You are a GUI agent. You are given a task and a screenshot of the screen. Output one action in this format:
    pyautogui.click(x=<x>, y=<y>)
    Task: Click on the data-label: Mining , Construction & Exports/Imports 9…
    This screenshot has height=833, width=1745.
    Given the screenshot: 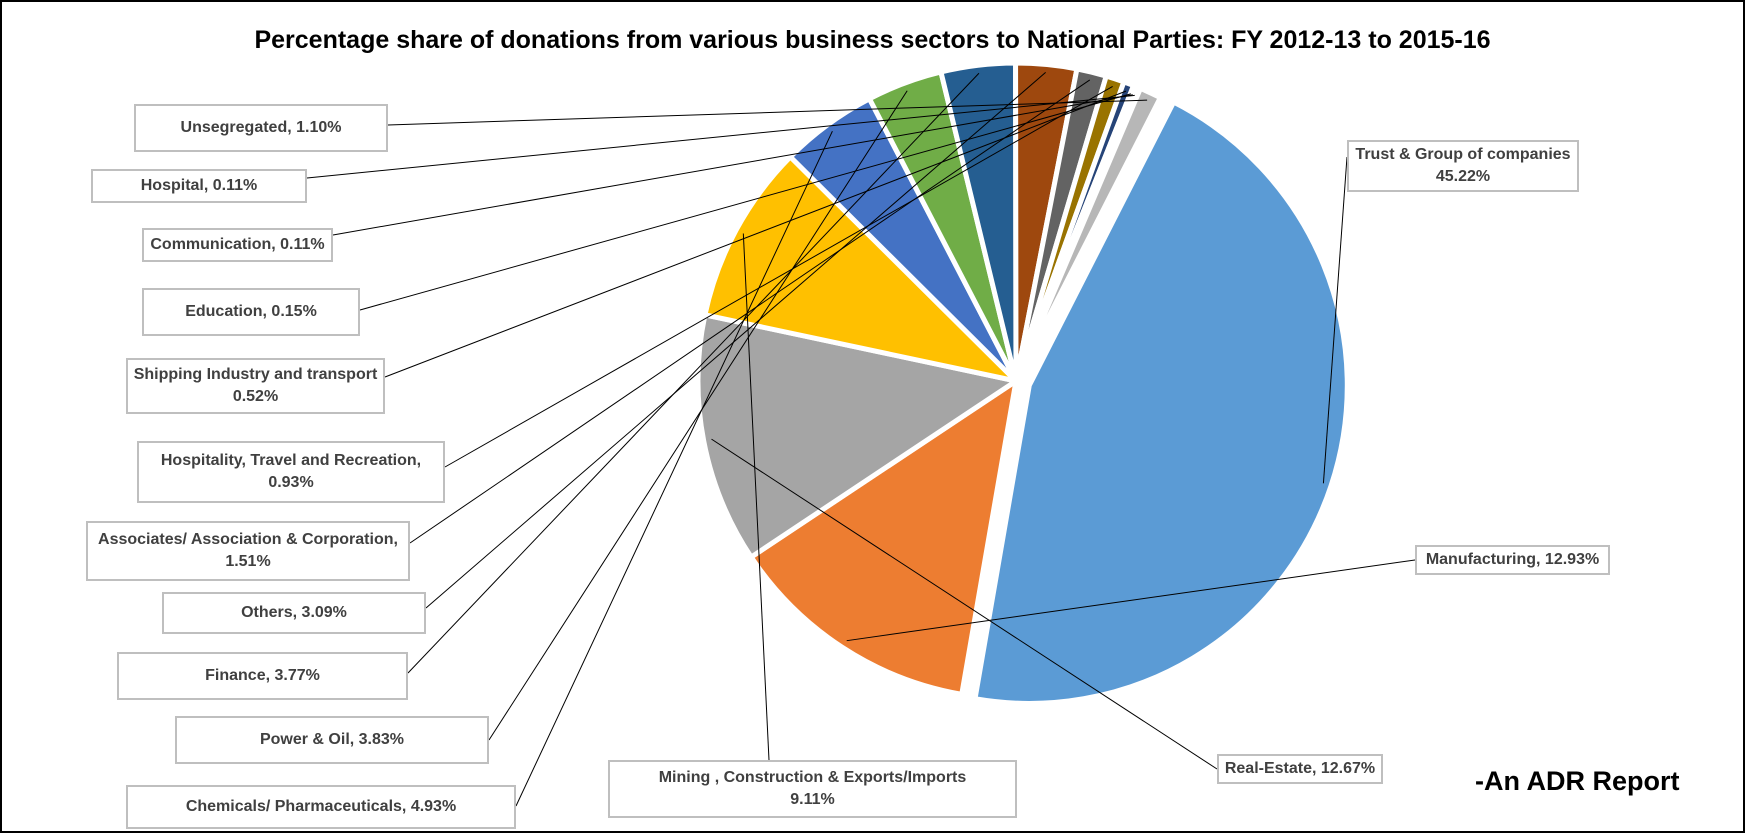 What is the action you would take?
    pyautogui.click(x=812, y=789)
    